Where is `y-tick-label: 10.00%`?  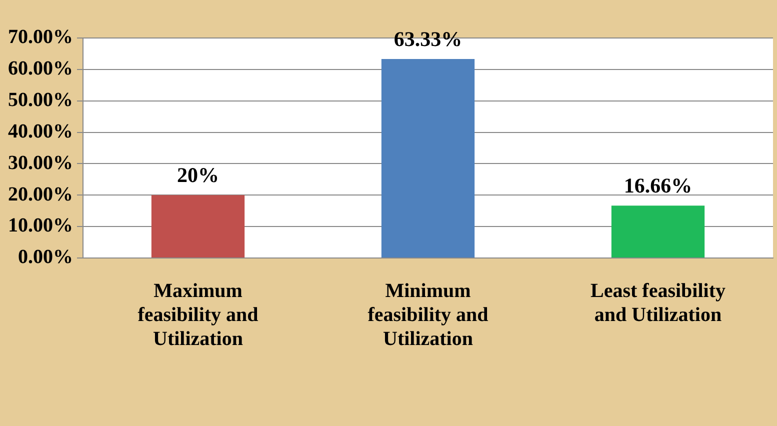 y-tick-label: 10.00% is located at coordinates (40, 225).